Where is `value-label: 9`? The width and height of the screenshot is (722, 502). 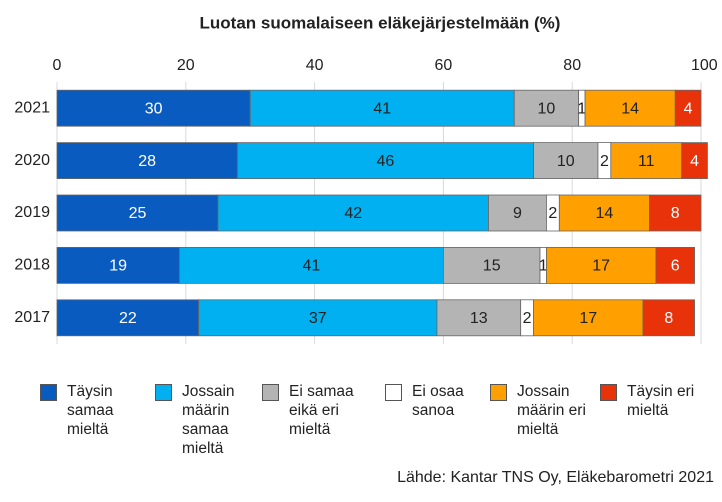
value-label: 9 is located at coordinates (517, 213).